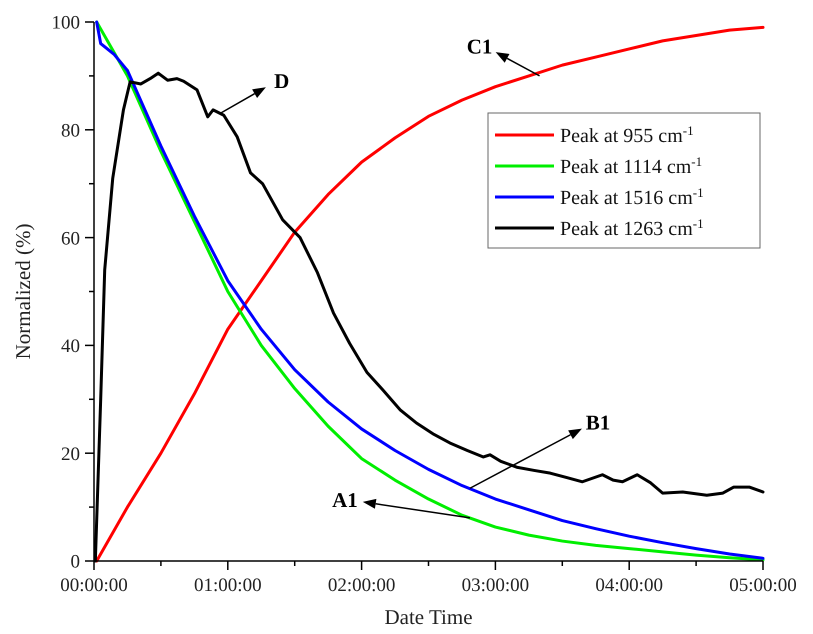 Image resolution: width=813 pixels, height=634 pixels. What do you see at coordinates (282, 80) in the screenshot?
I see `annotation: D` at bounding box center [282, 80].